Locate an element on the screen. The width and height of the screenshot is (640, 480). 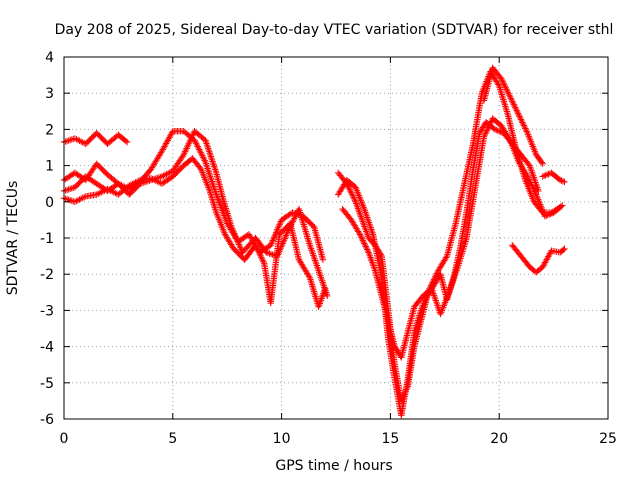
y-tick-label: 3 is located at coordinates (49, 94).